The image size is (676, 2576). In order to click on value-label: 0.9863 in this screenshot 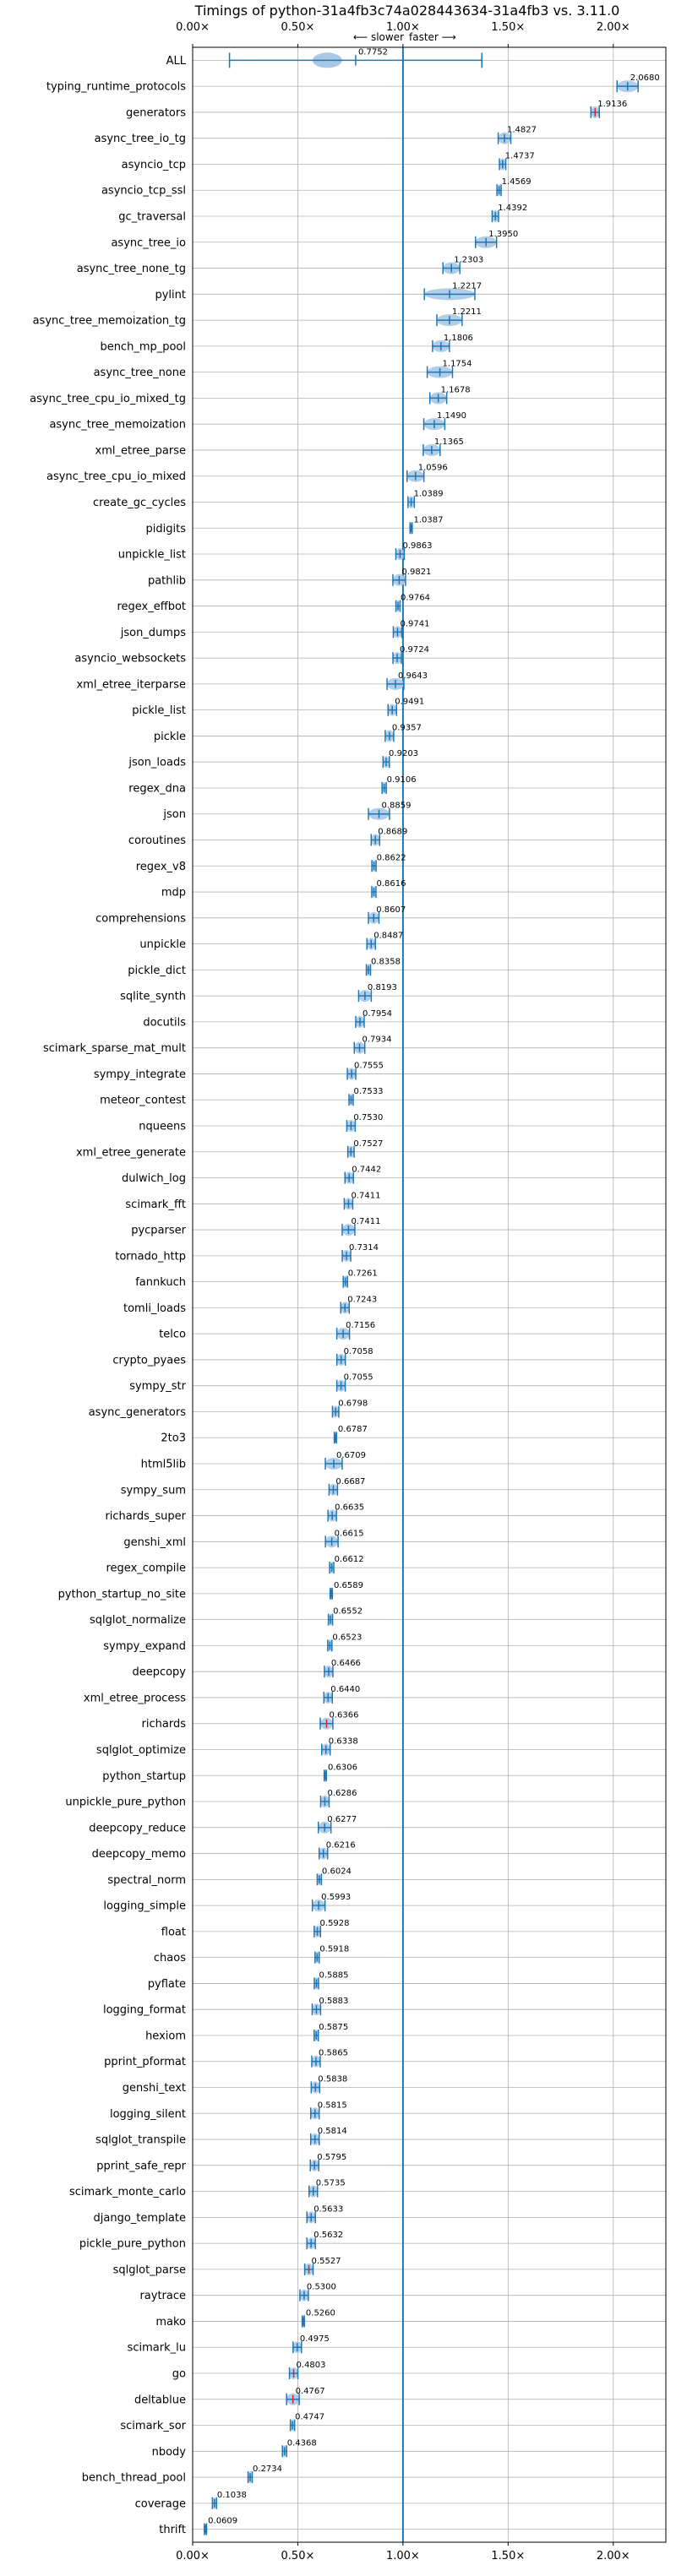, I will do `click(417, 546)`.